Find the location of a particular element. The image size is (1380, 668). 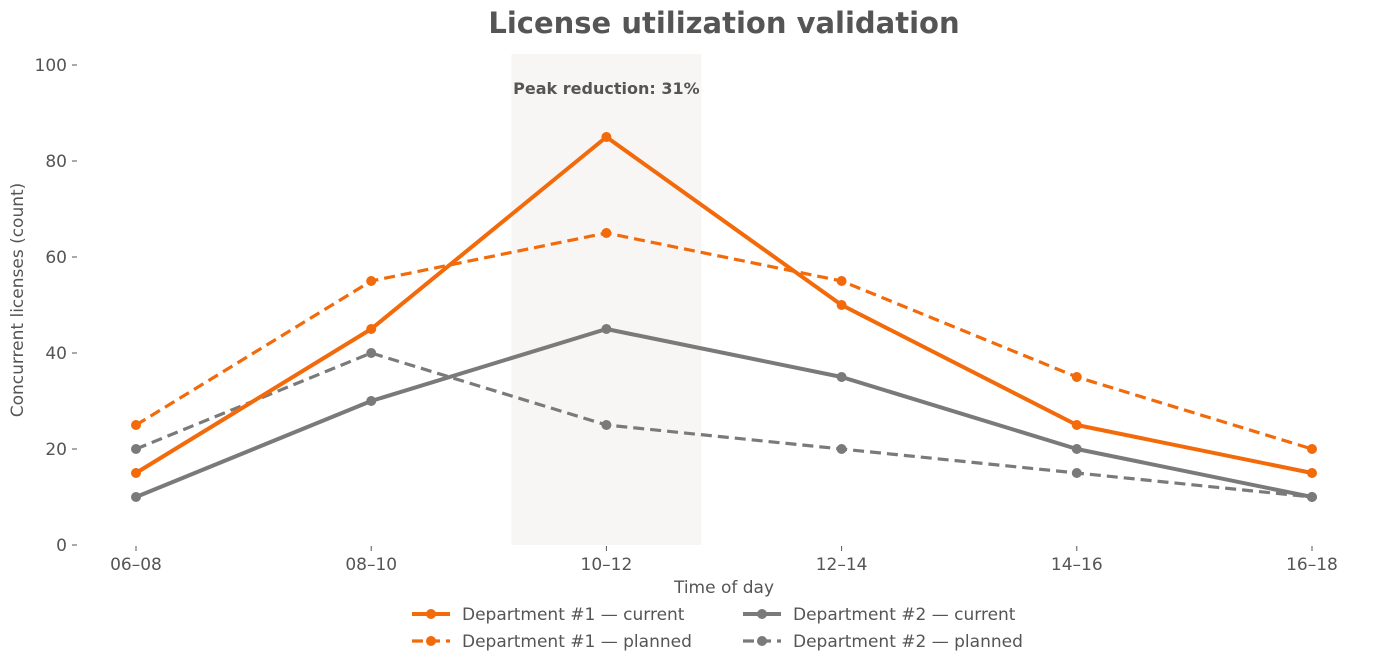

y-tick-label: 100 is located at coordinates (51, 66).